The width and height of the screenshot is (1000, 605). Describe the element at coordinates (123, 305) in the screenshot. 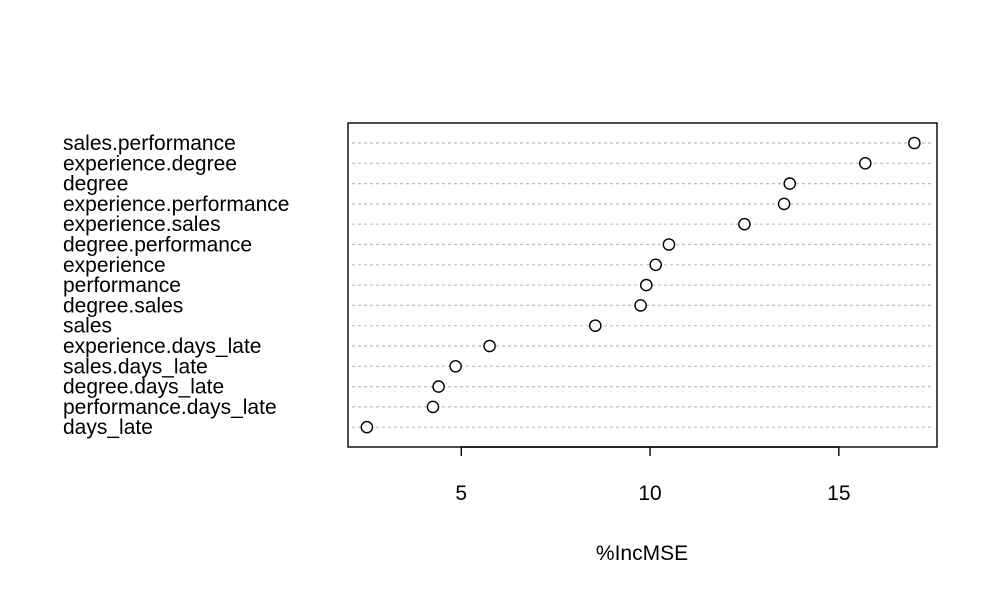

I see `category-label-degree.sales: degree.sales` at that location.